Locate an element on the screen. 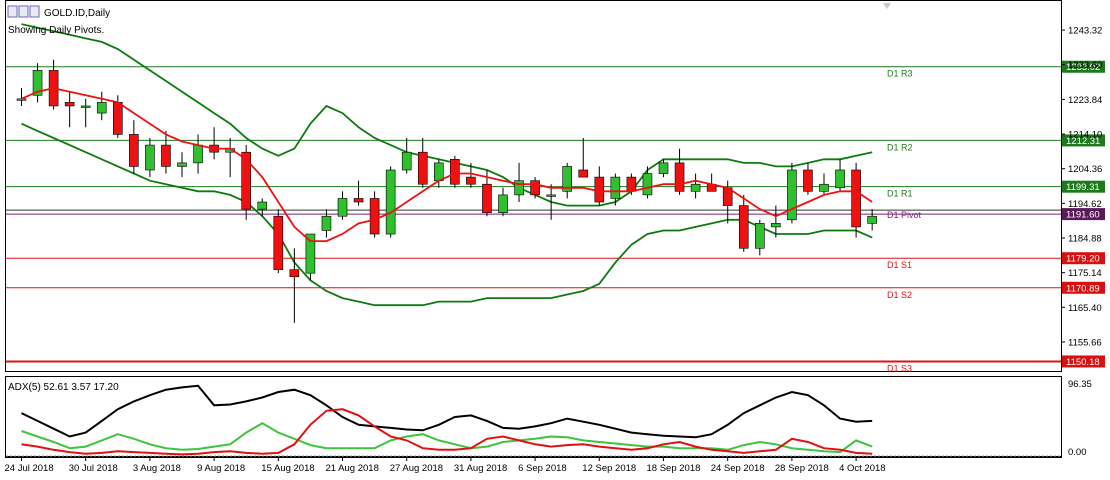 The width and height of the screenshot is (1110, 480). time-tick-label: 9 Aug 2018 is located at coordinates (221, 468).